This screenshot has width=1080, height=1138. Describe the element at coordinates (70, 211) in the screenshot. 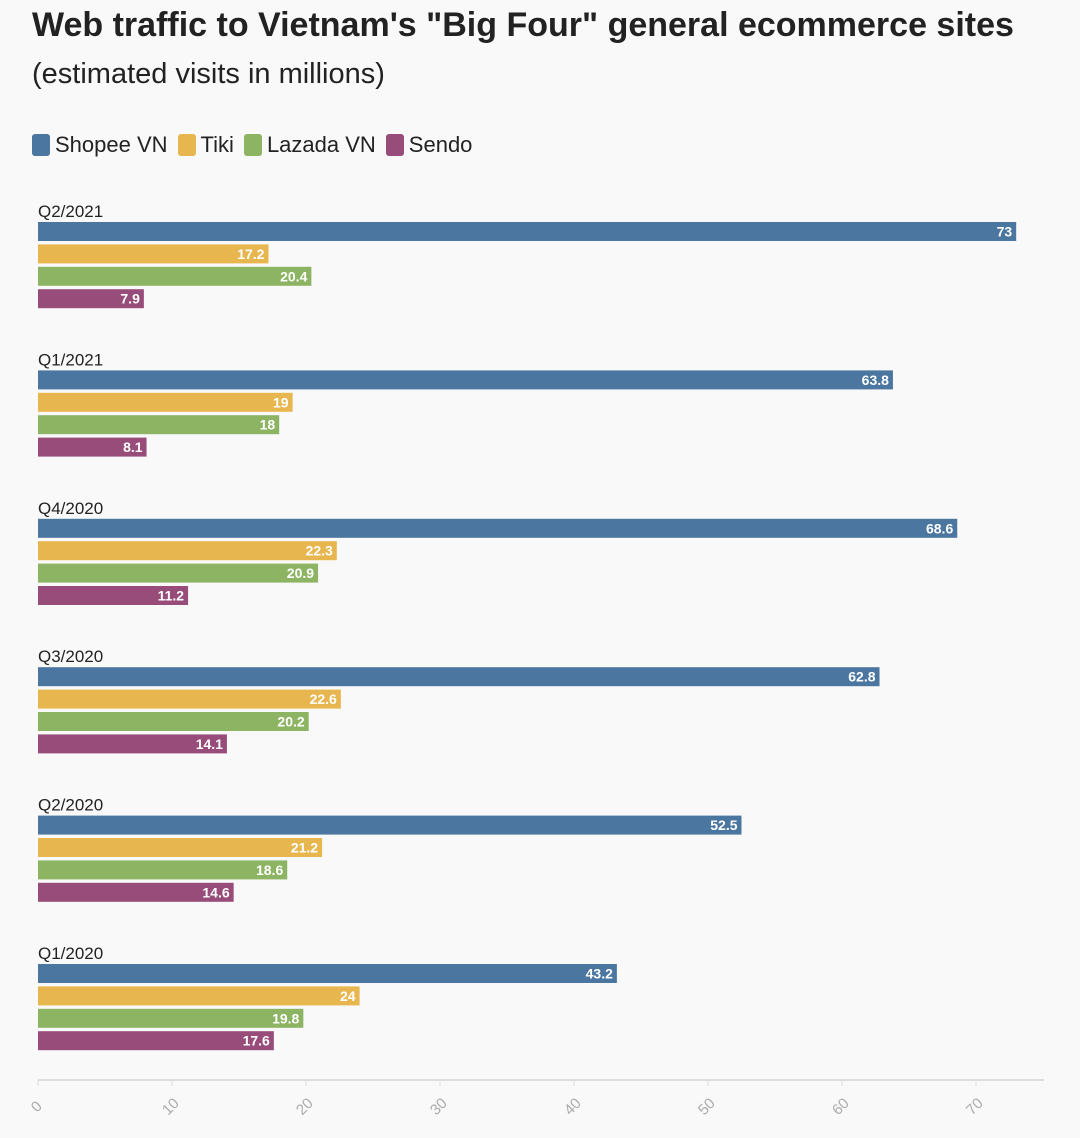

I see `category-label: Q2/2021` at that location.